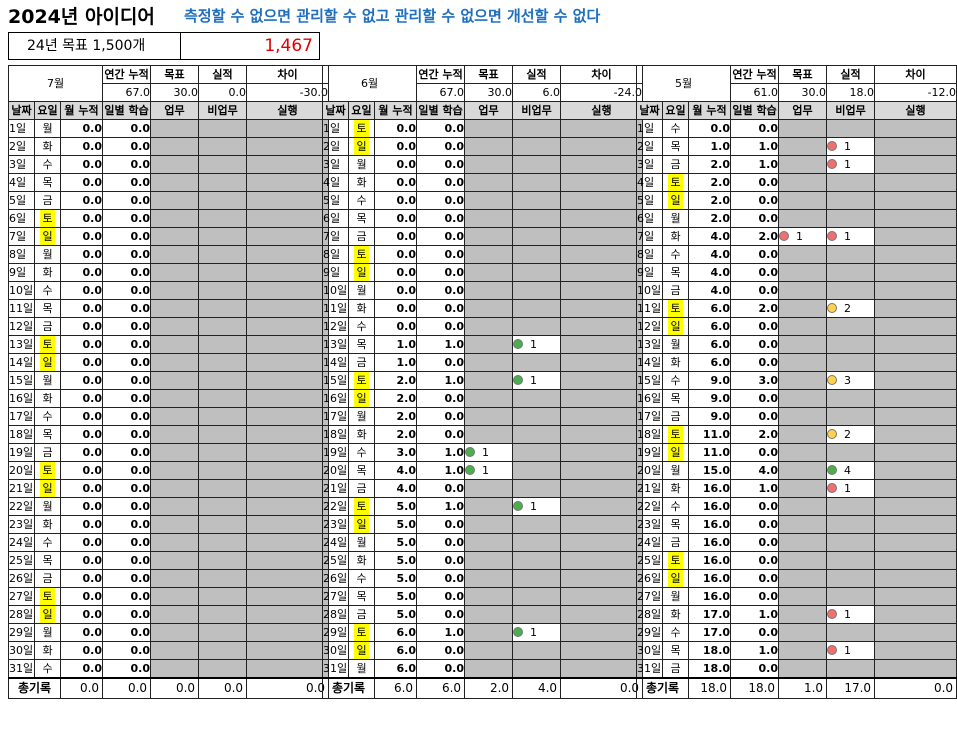  What do you see at coordinates (755, 92) in the screenshot?
I see `annual-cum-value: 61.0` at bounding box center [755, 92].